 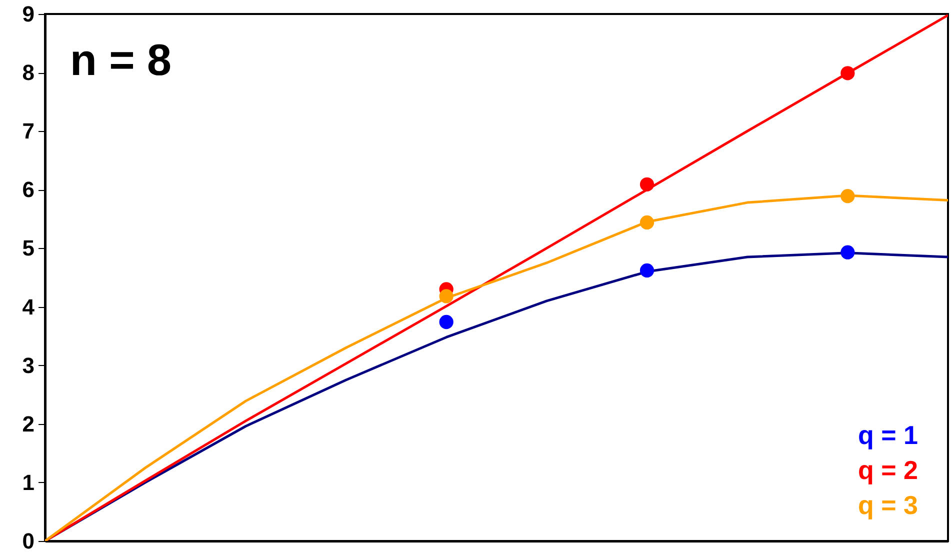 I want to click on text: q = 1, so click(x=888, y=435).